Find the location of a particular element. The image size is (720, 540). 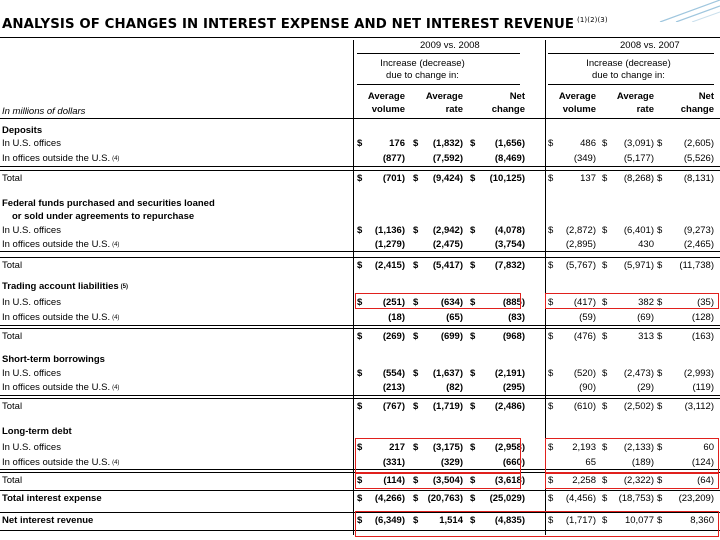

cell-value: (767) is located at coordinates (393, 406).